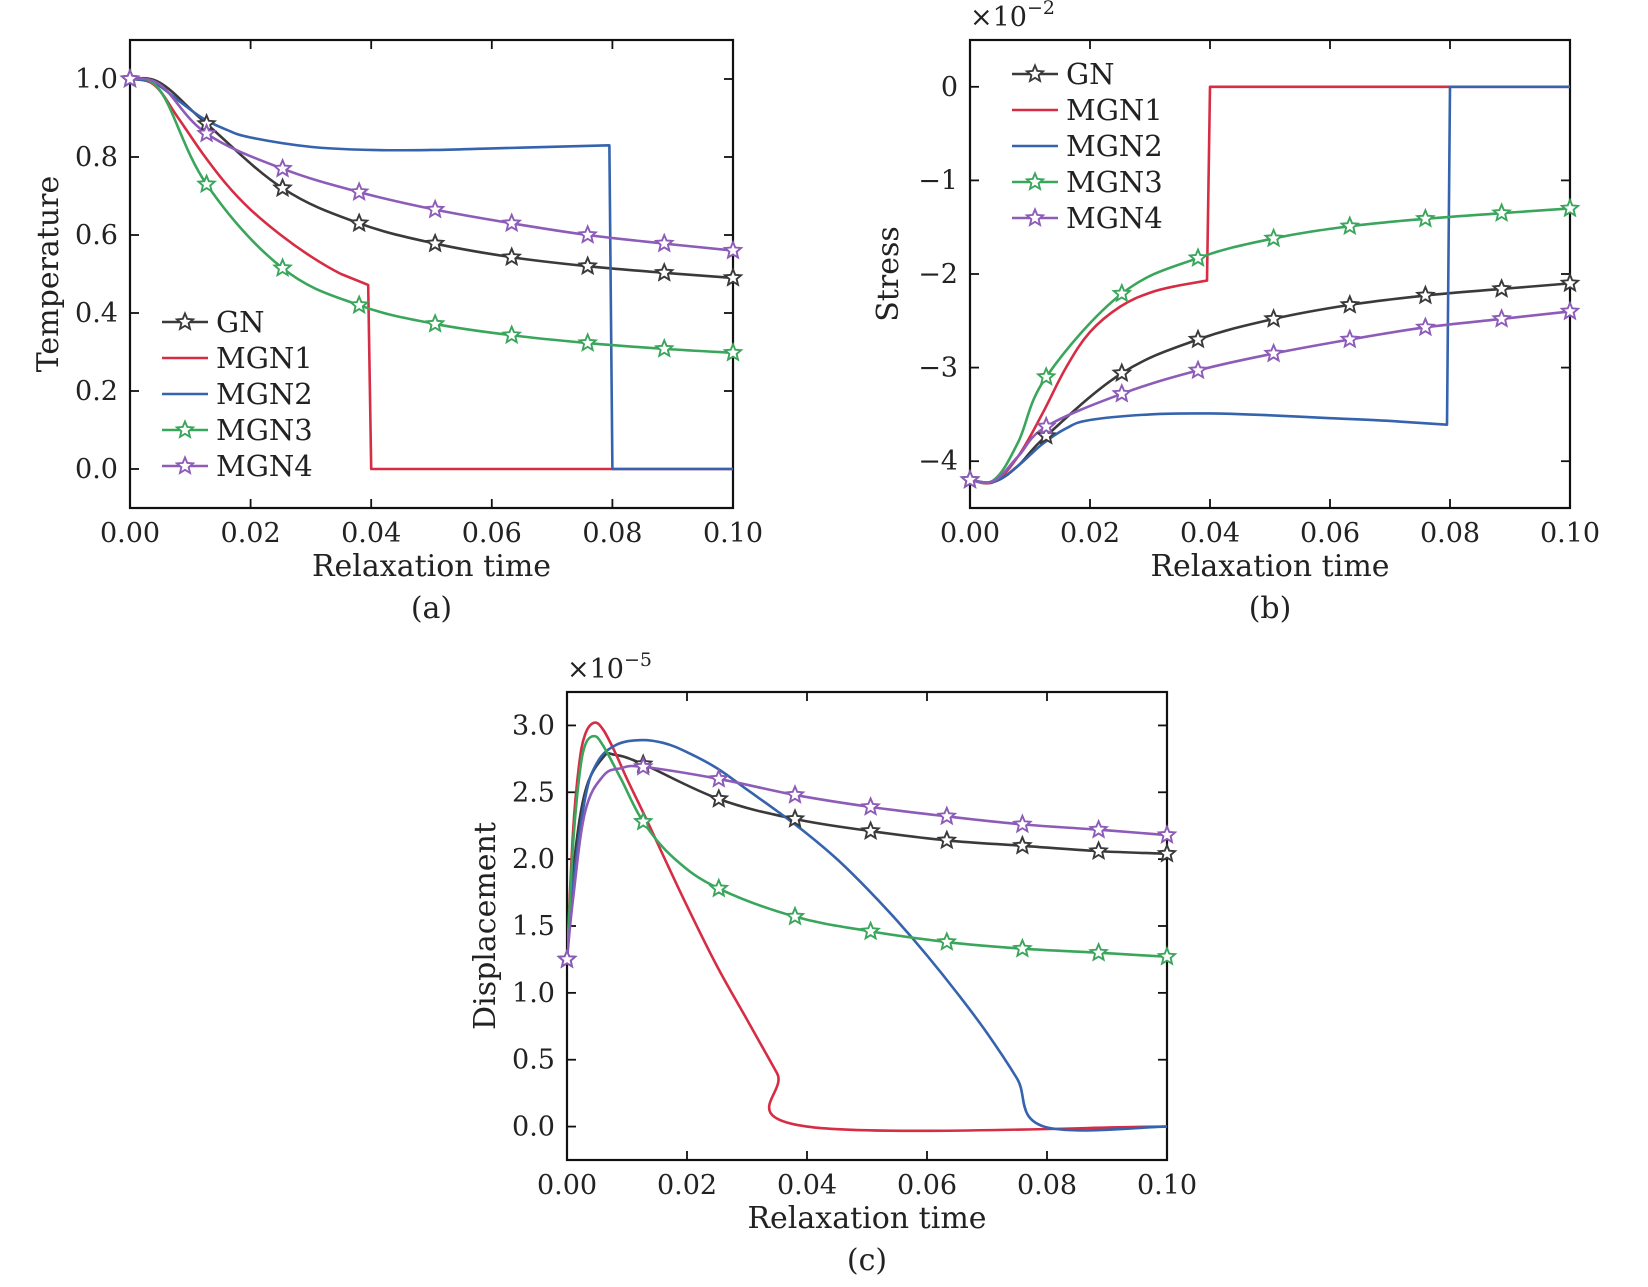  I want to click on y-tick-label: −1, so click(938, 180).